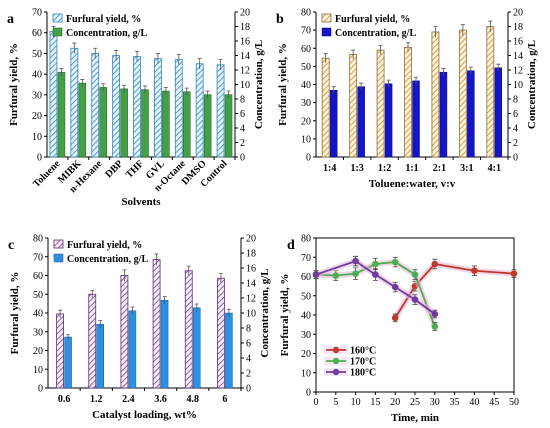 Image resolution: width=550 pixels, height=428 pixels. What do you see at coordinates (514, 402) in the screenshot?
I see `x-tick-label: 50` at bounding box center [514, 402].